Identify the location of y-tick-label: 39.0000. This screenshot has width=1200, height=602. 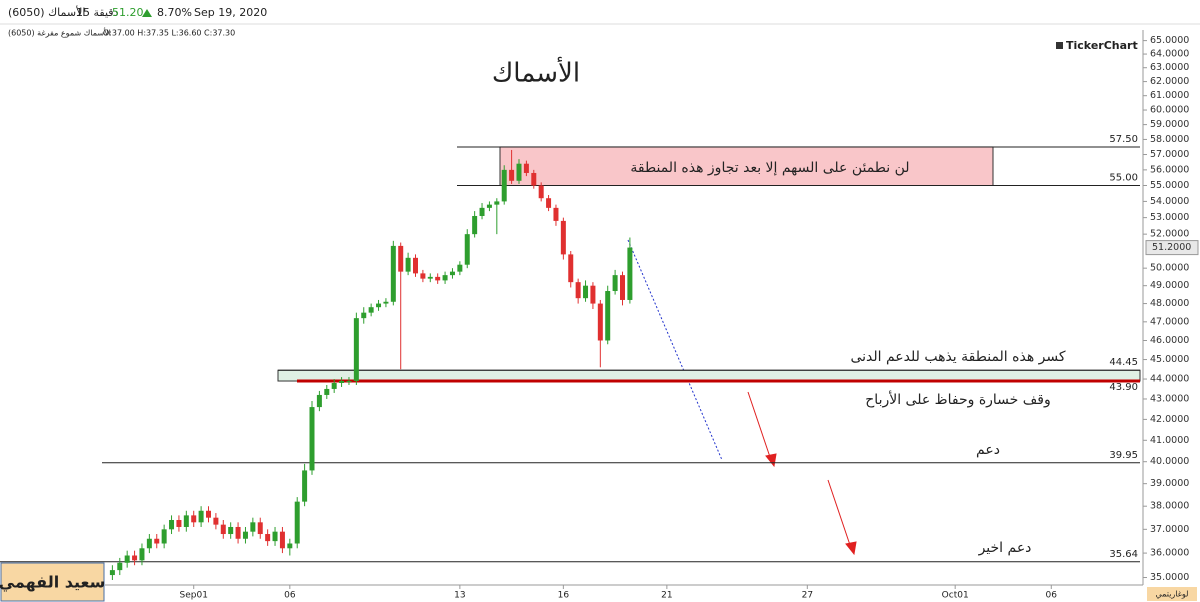
(1169, 483).